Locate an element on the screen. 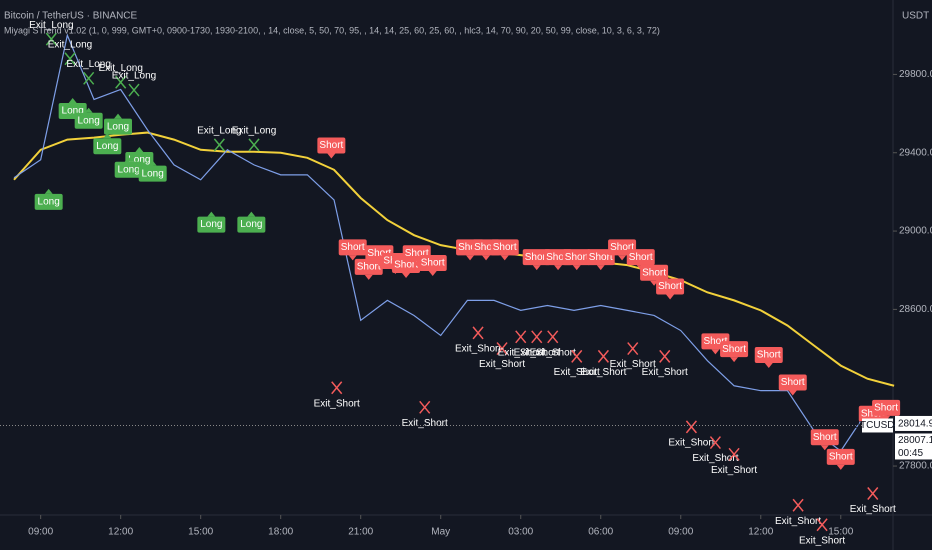 The height and width of the screenshot is (550, 932). x-tick-label: 06:00 is located at coordinates (600, 532).